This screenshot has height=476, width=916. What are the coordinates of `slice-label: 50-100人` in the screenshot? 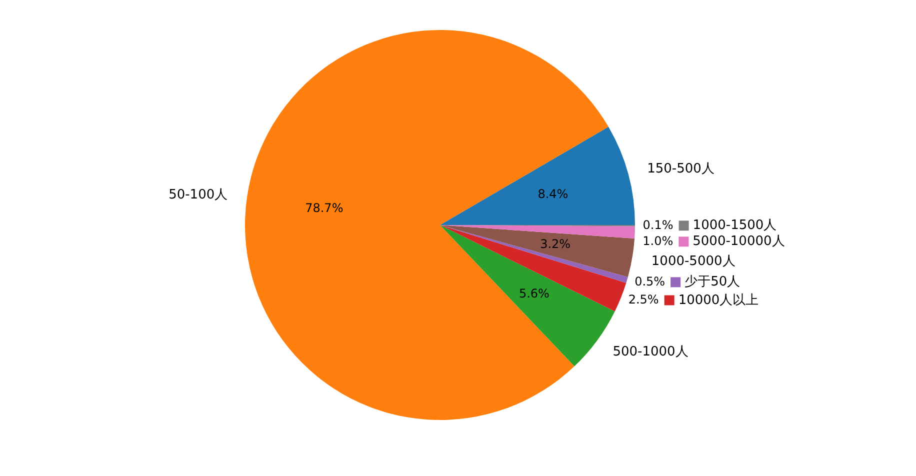 It's located at (198, 194).